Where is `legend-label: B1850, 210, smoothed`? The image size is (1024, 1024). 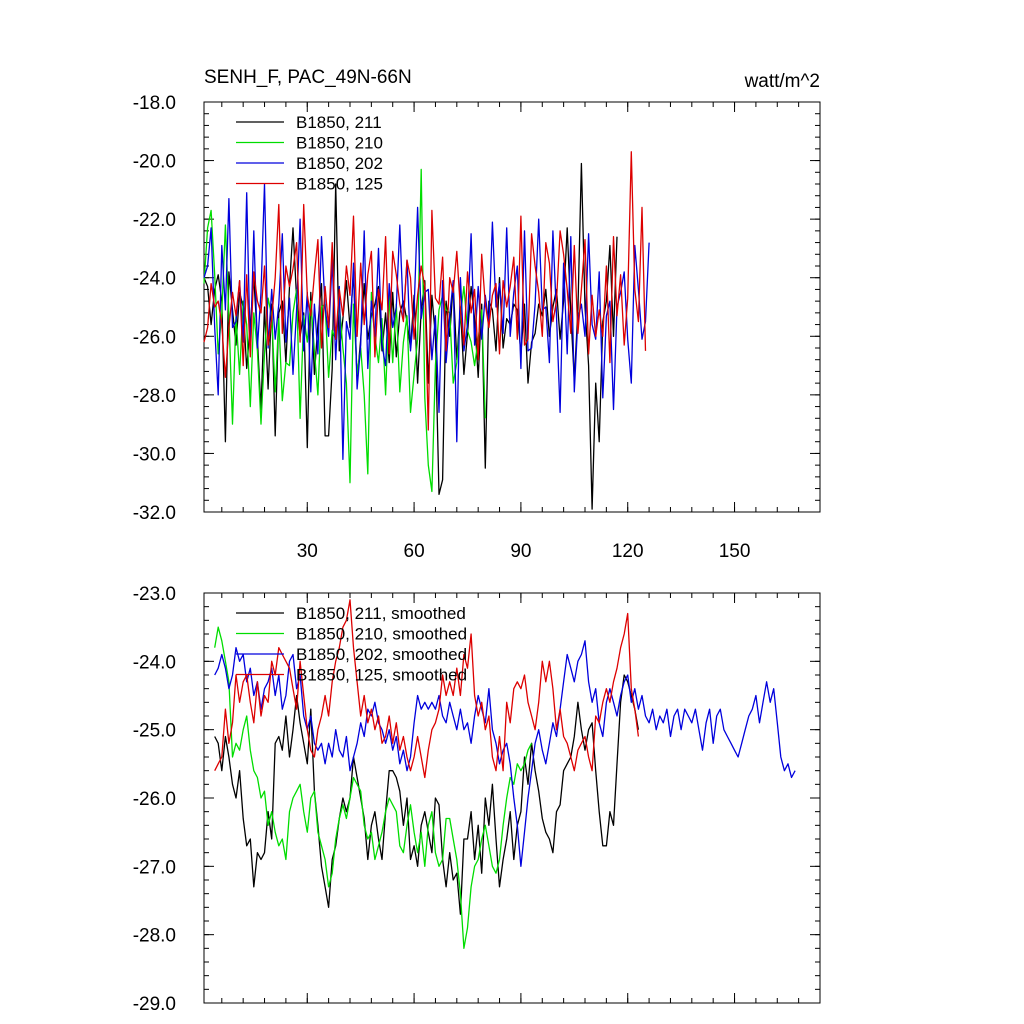
legend-label: B1850, 210, smoothed is located at coordinates (381, 634).